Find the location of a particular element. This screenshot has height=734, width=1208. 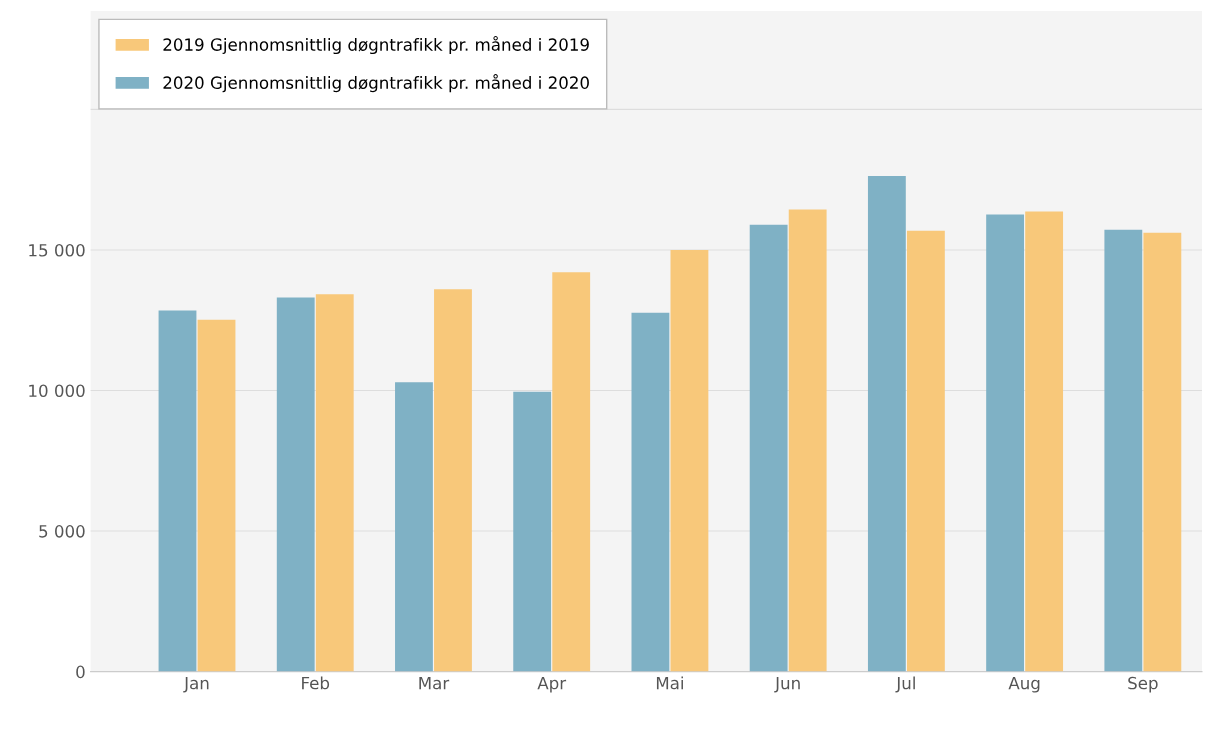

x-tick-label: Feb is located at coordinates (316, 683).